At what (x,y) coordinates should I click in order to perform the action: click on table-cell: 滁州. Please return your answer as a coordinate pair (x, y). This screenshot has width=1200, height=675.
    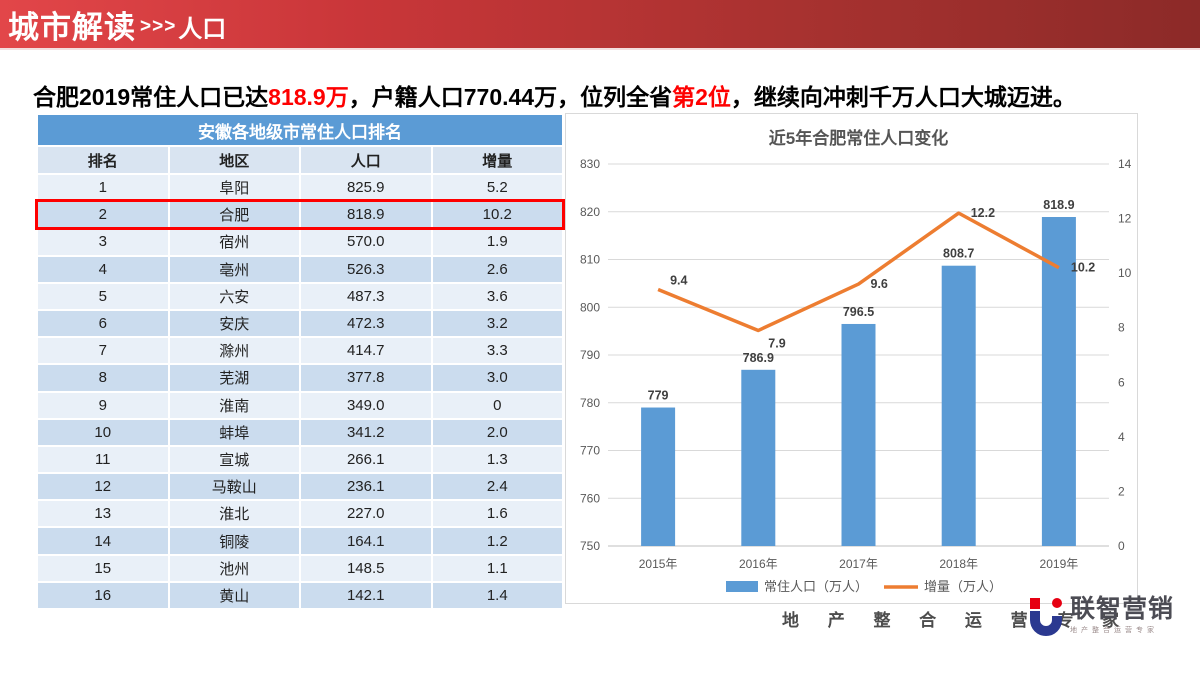
    Looking at the image, I should click on (234, 351).